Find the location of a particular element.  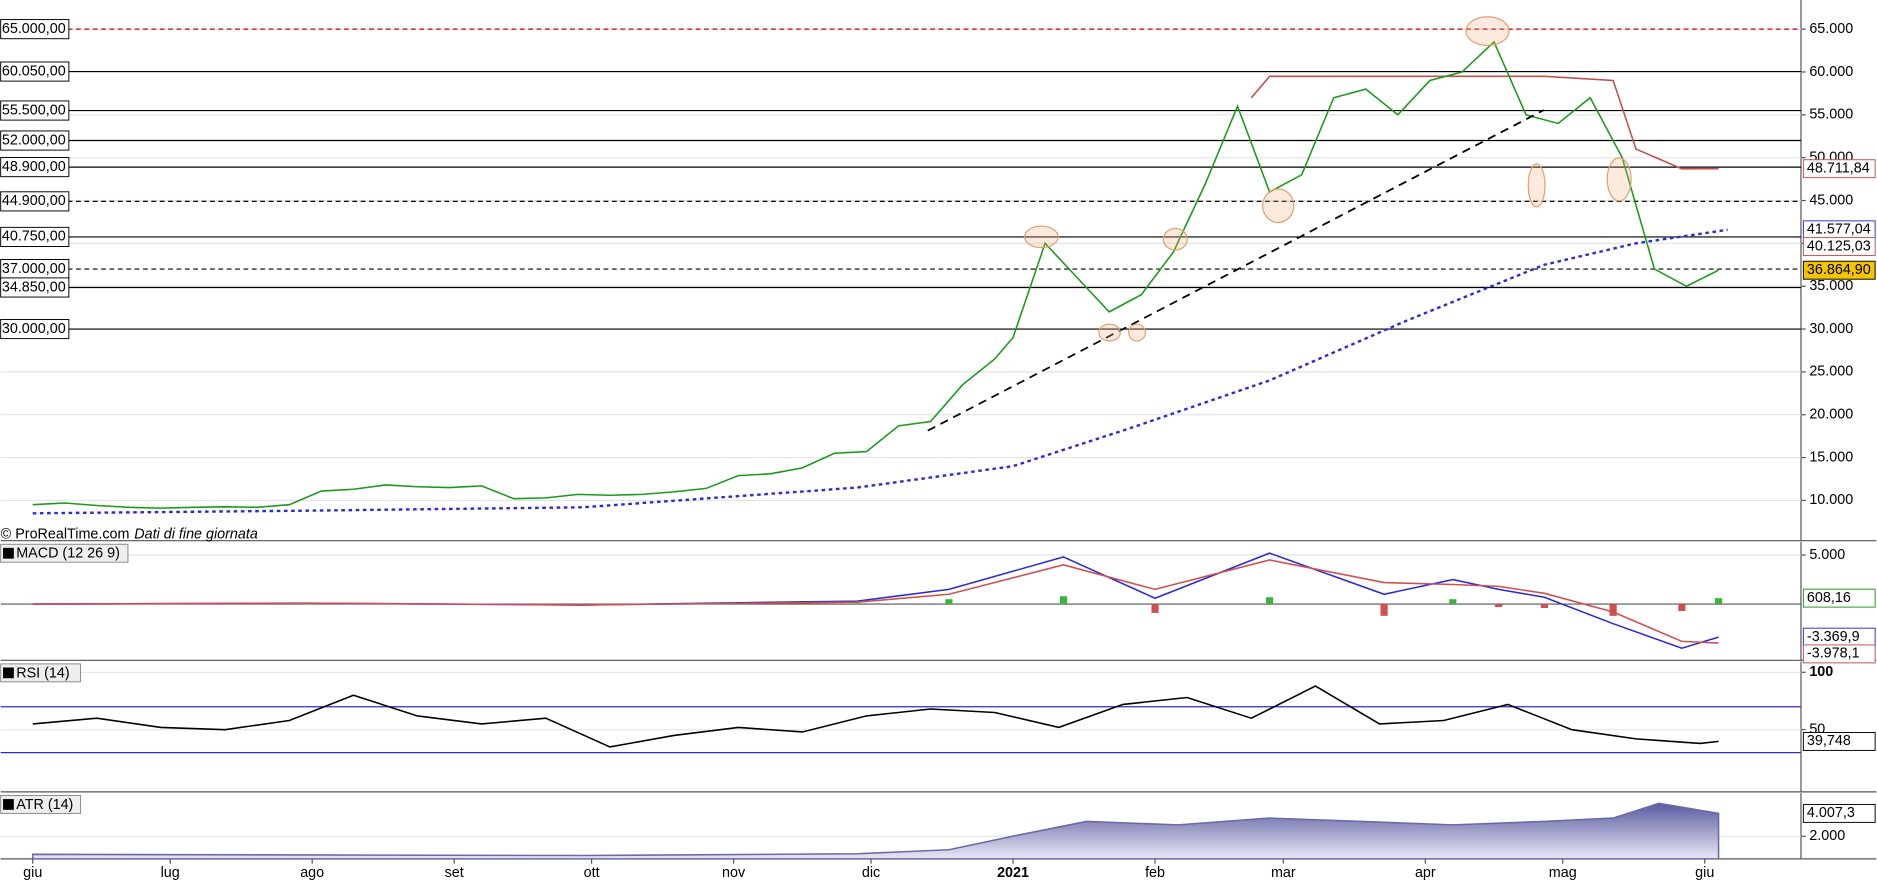

y-tick-label: 45.000 is located at coordinates (1831, 200).